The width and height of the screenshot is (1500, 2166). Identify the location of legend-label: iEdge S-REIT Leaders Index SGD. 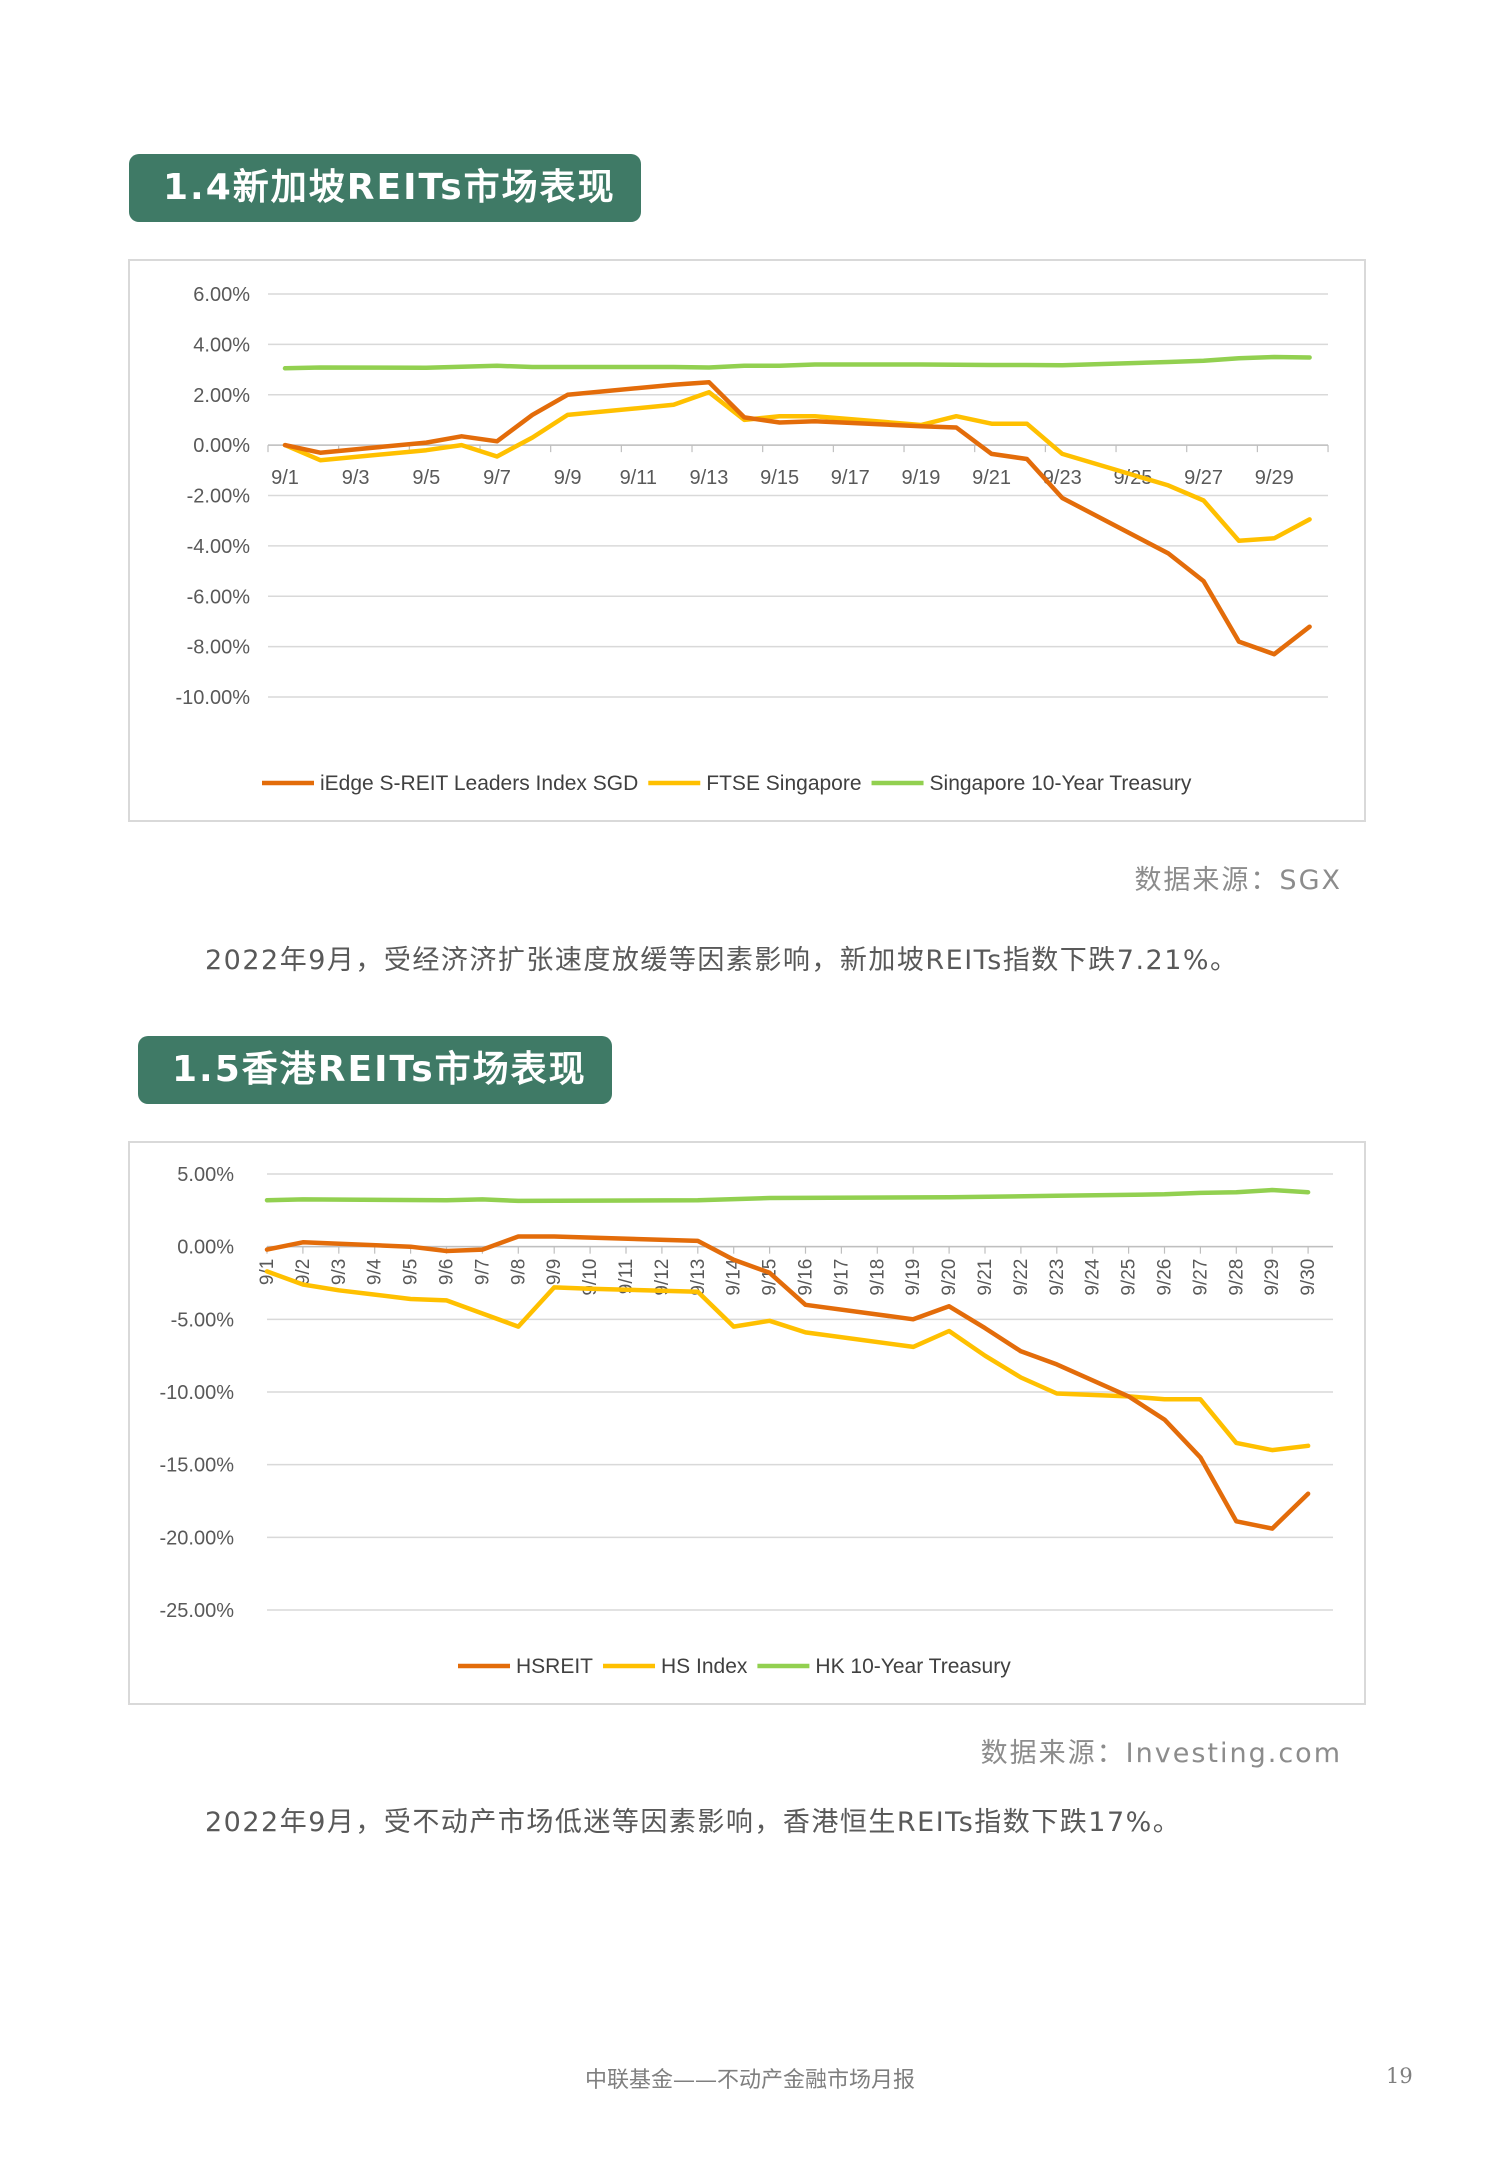
(479, 783).